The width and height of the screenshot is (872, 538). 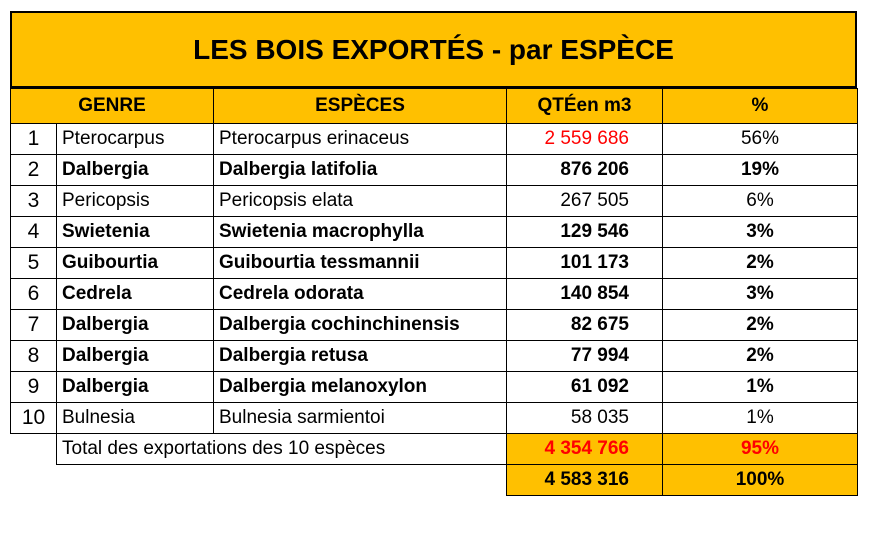 I want to click on espece-cell: Bulnesia sarmientoi, so click(x=360, y=418).